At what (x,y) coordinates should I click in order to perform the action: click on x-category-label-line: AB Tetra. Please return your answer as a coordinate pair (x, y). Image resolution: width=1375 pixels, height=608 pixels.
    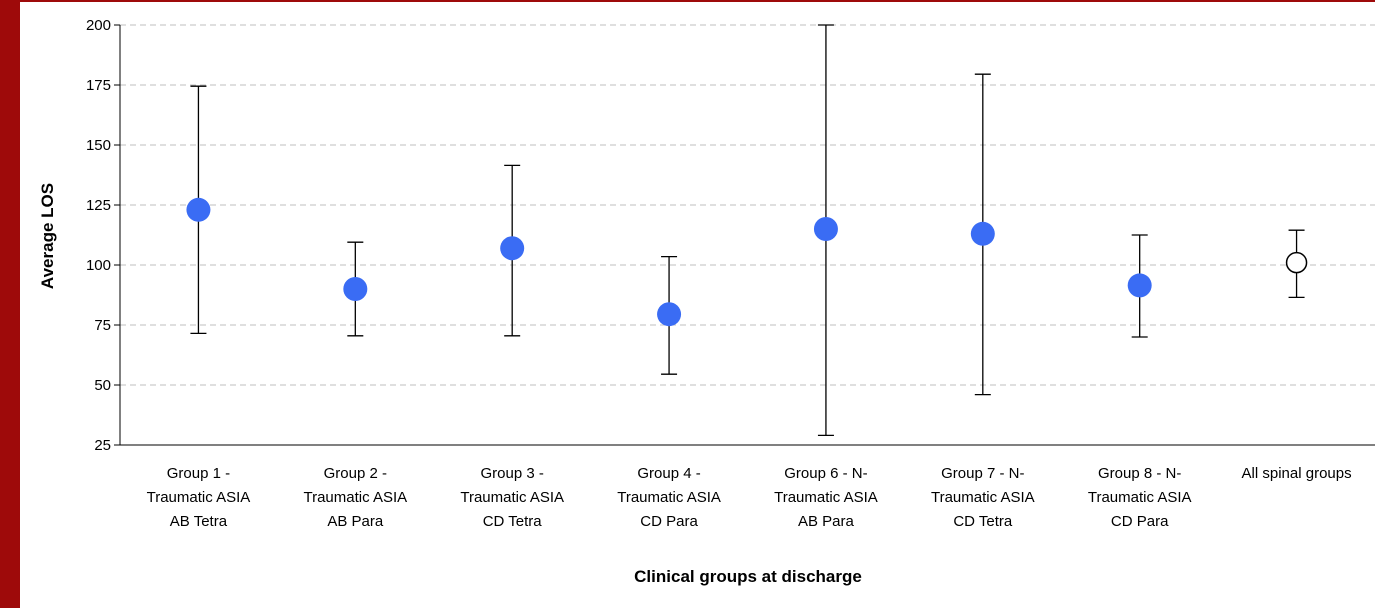
    Looking at the image, I should click on (199, 521).